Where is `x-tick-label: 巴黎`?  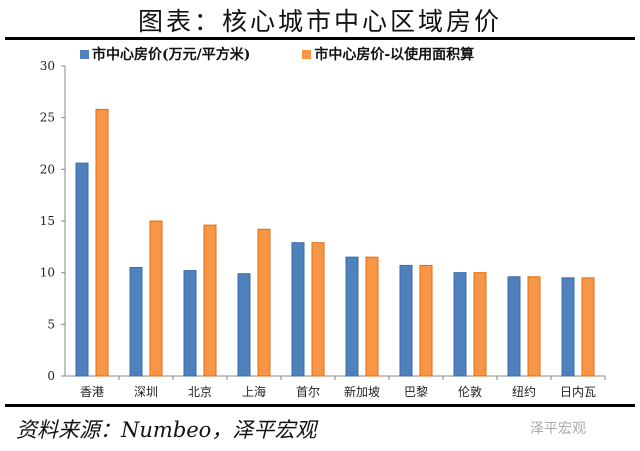 x-tick-label: 巴黎 is located at coordinates (416, 392).